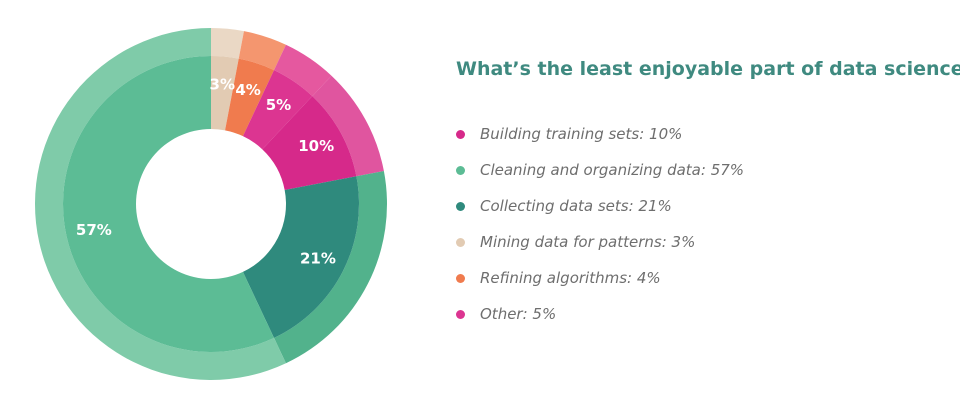  What do you see at coordinates (581, 134) in the screenshot?
I see `legend-label-building-training-sets: Building training sets: 10%` at bounding box center [581, 134].